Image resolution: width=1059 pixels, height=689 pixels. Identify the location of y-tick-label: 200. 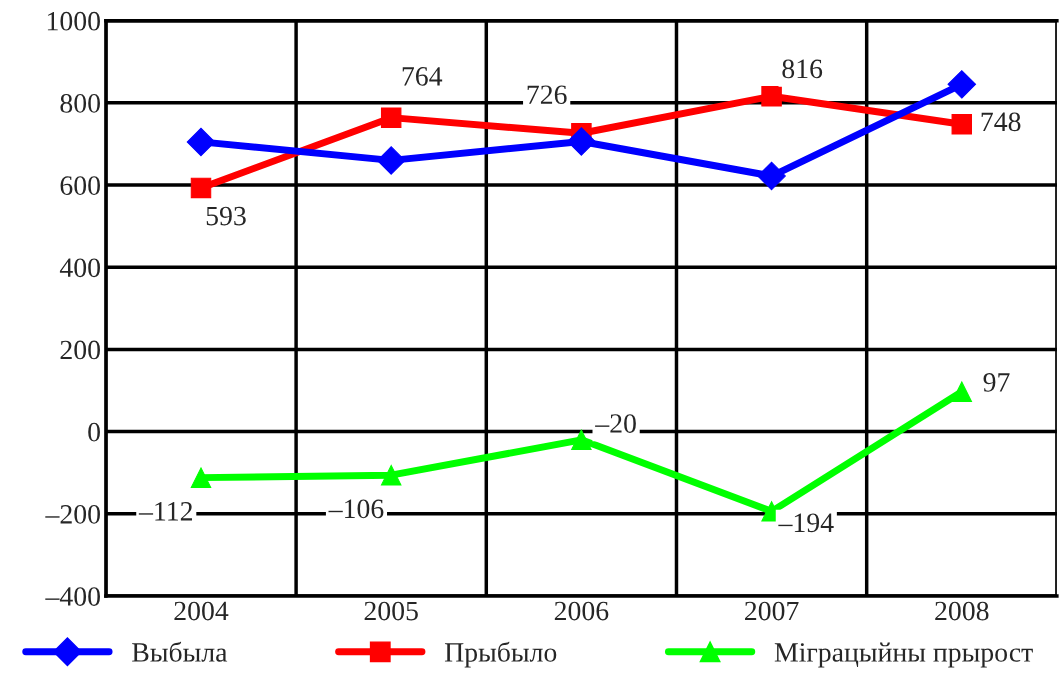
(80, 350).